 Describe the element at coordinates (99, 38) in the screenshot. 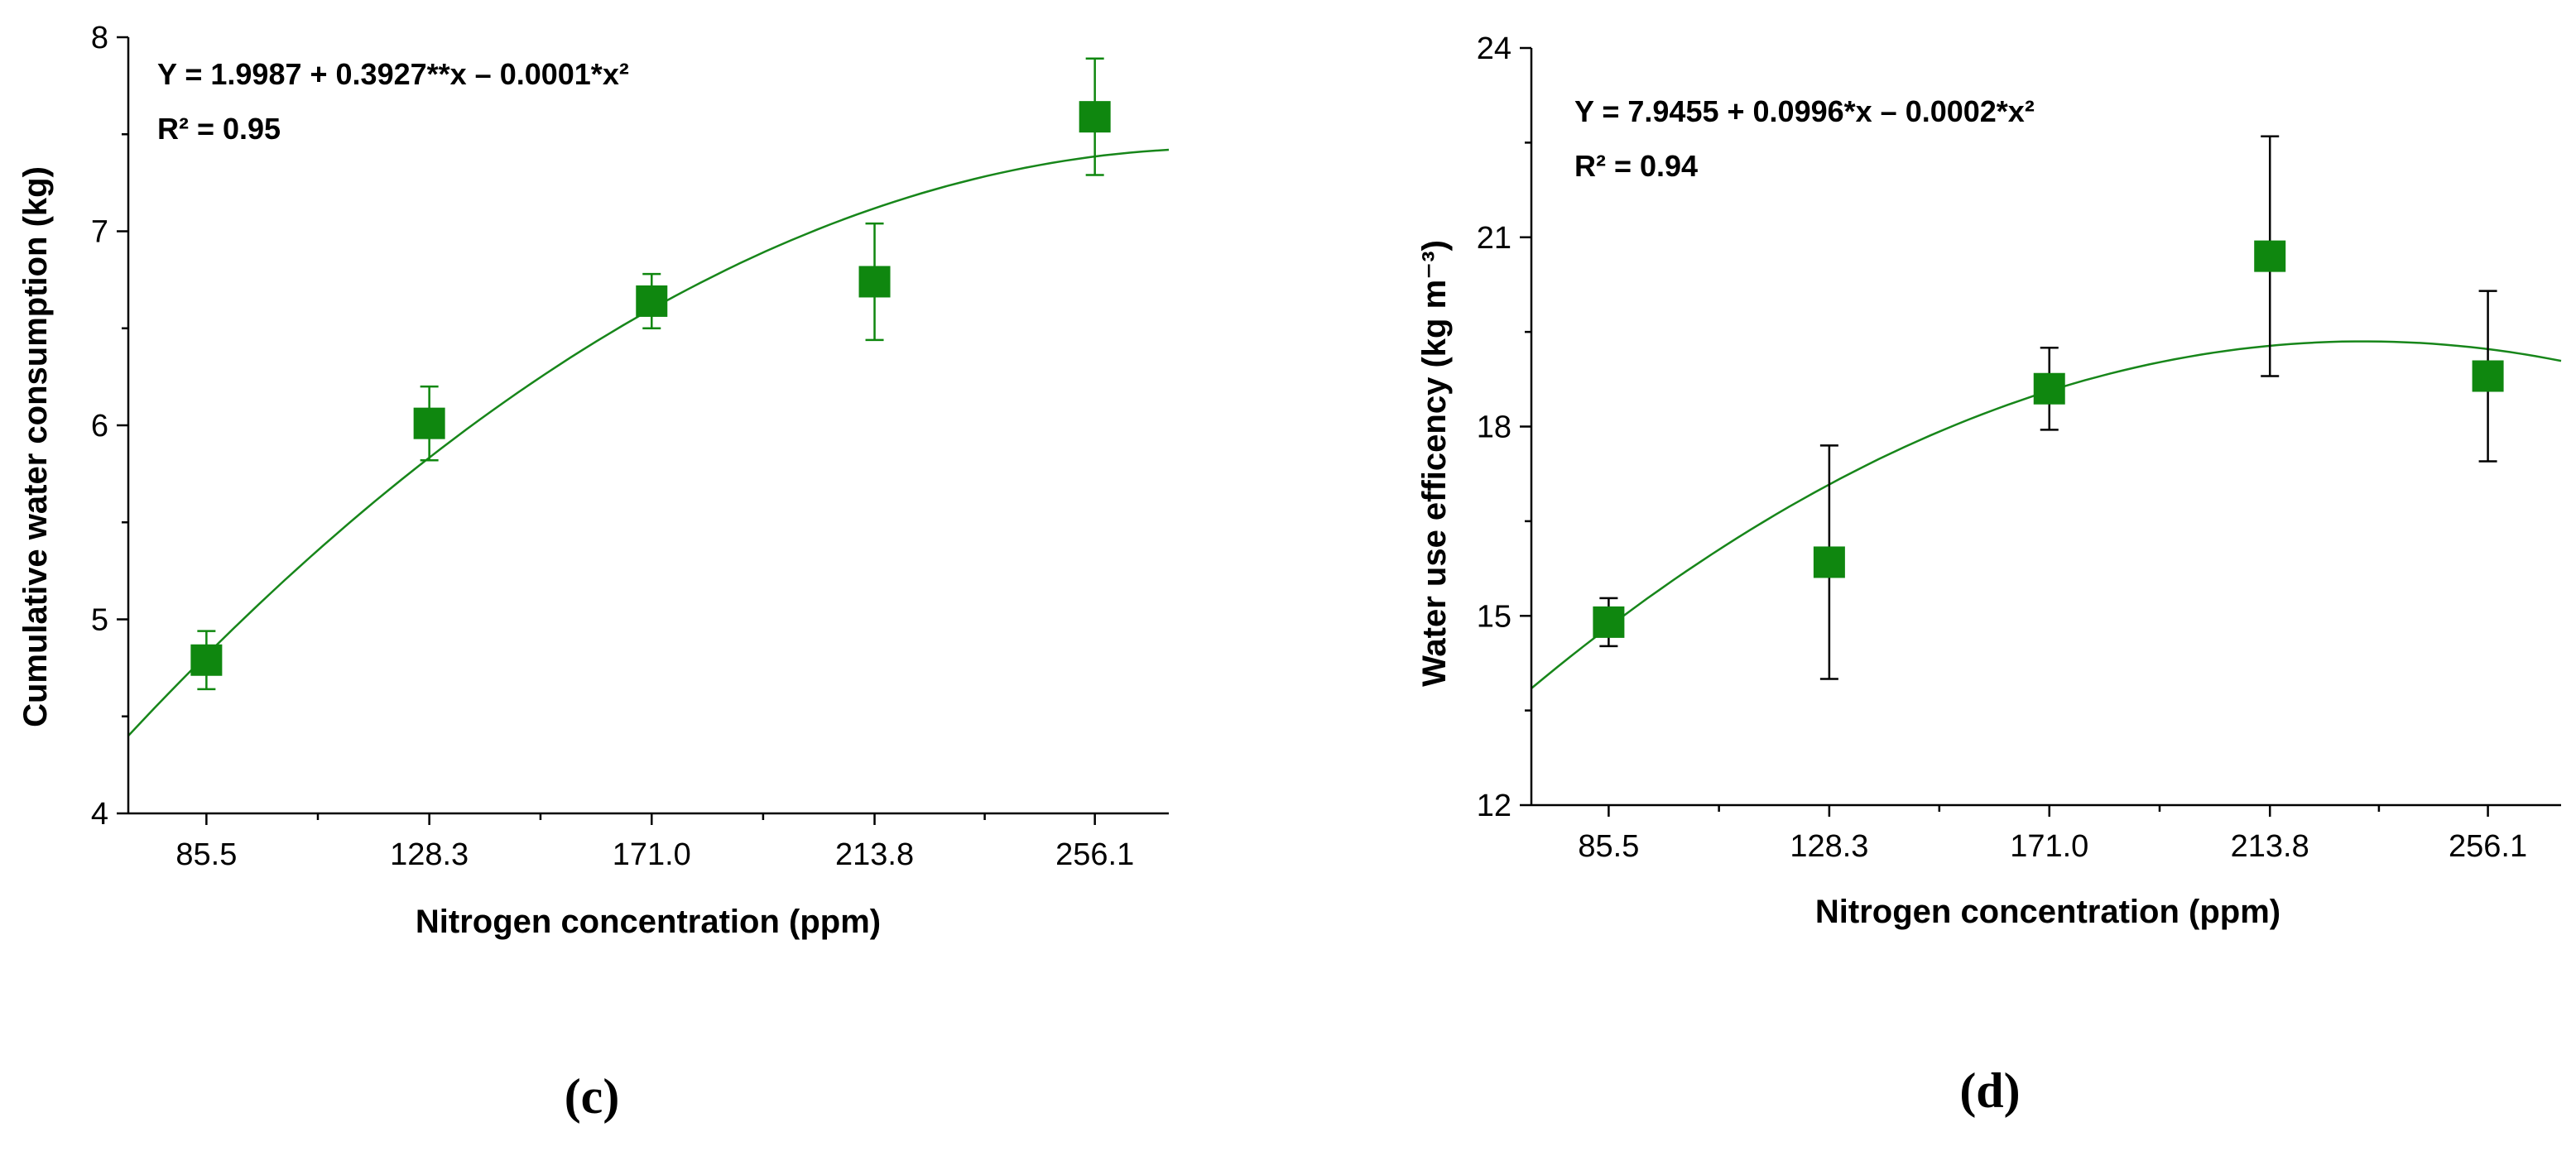

I see `panel-c-y-tick-label: 8` at that location.